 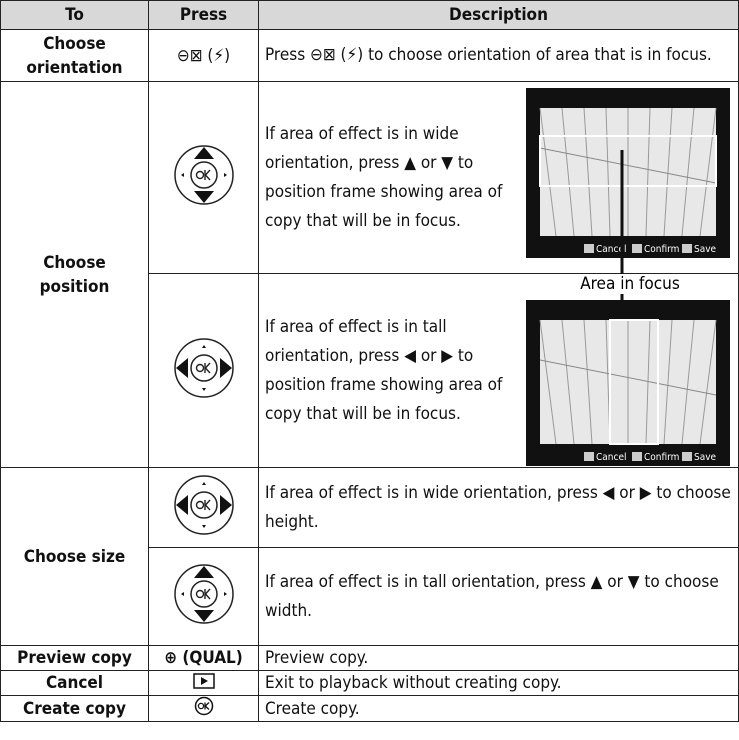 What do you see at coordinates (74, 658) in the screenshot?
I see `to-cell: Preview copy` at bounding box center [74, 658].